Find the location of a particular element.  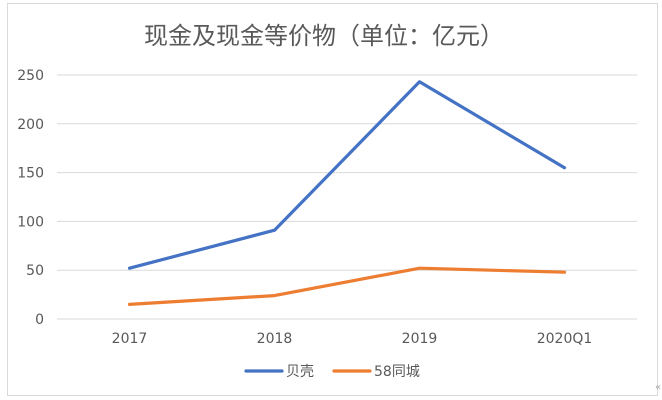

x-tick-label: 2020Q1 is located at coordinates (565, 339).